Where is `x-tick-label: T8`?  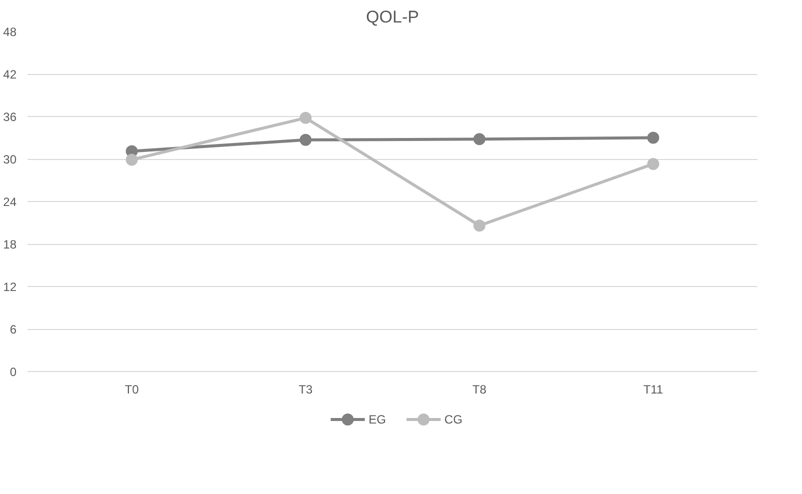 x-tick-label: T8 is located at coordinates (479, 389).